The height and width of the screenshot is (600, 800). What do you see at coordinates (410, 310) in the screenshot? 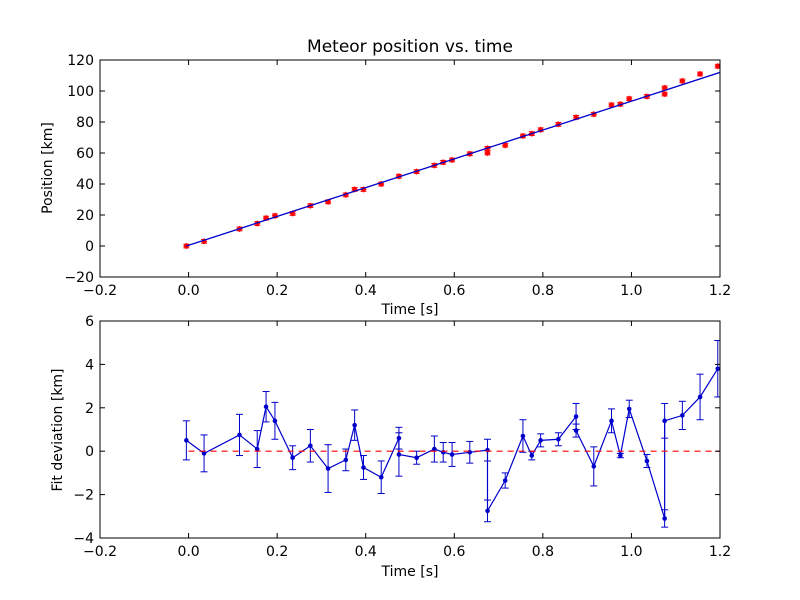
I see `position-x-axis-label: Time [s]` at bounding box center [410, 310].